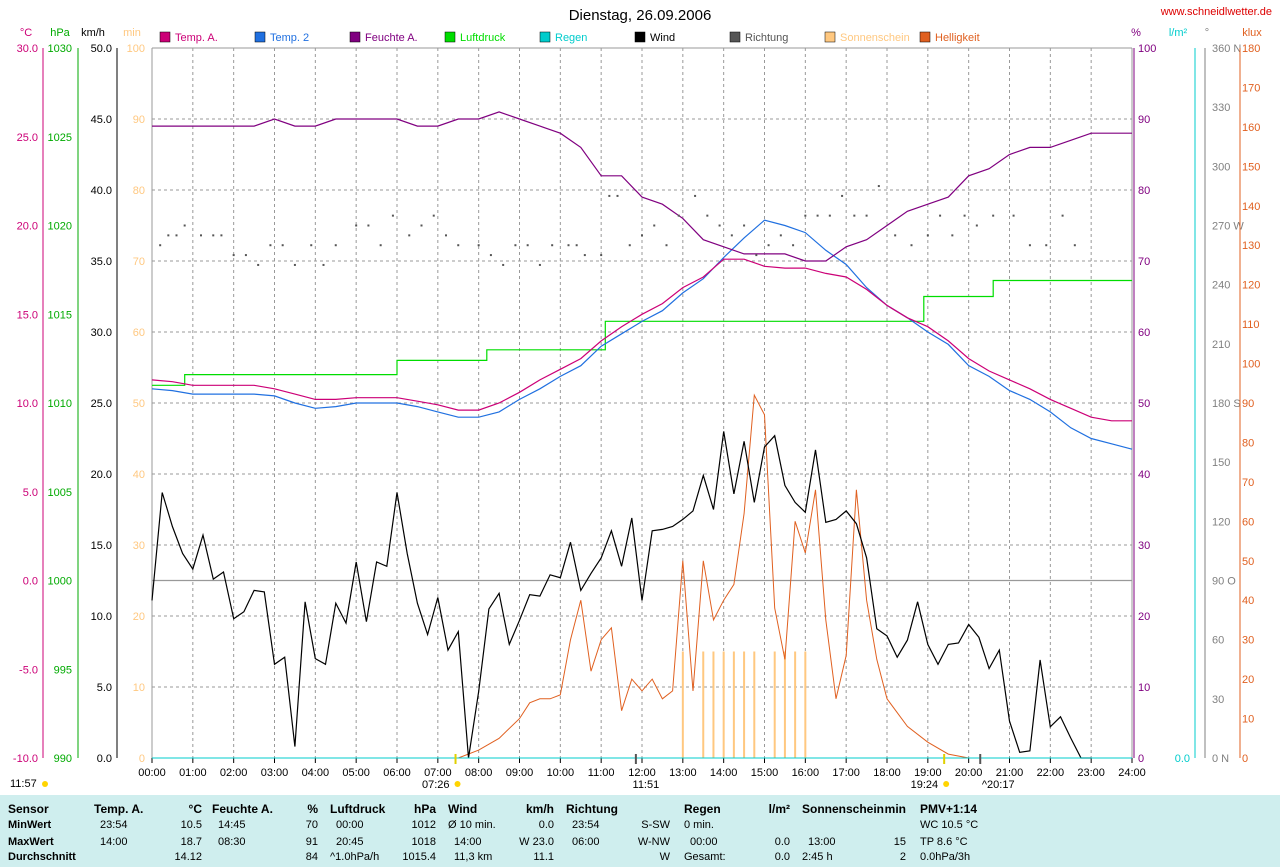 The height and width of the screenshot is (867, 1280). What do you see at coordinates (843, 809) in the screenshot?
I see `stats-header: Sonnenschein` at bounding box center [843, 809].